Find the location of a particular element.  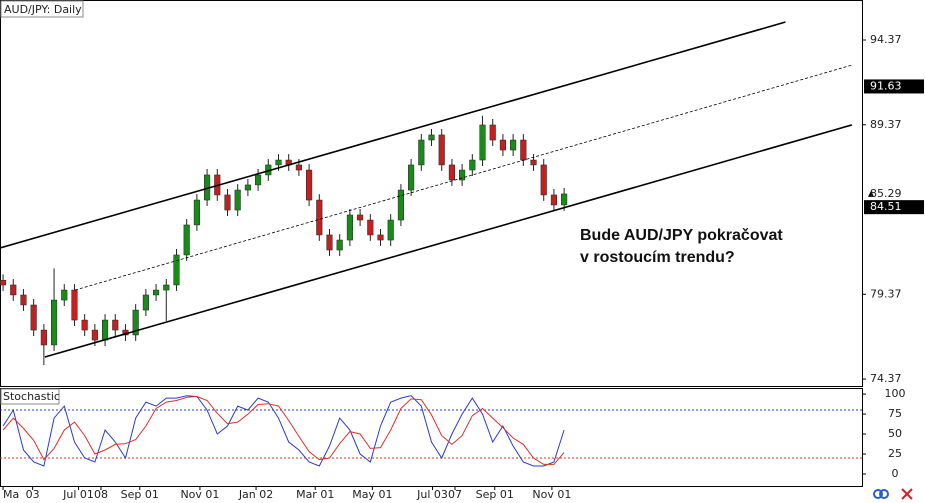

price-marker-label: 91.63 is located at coordinates (886, 85).